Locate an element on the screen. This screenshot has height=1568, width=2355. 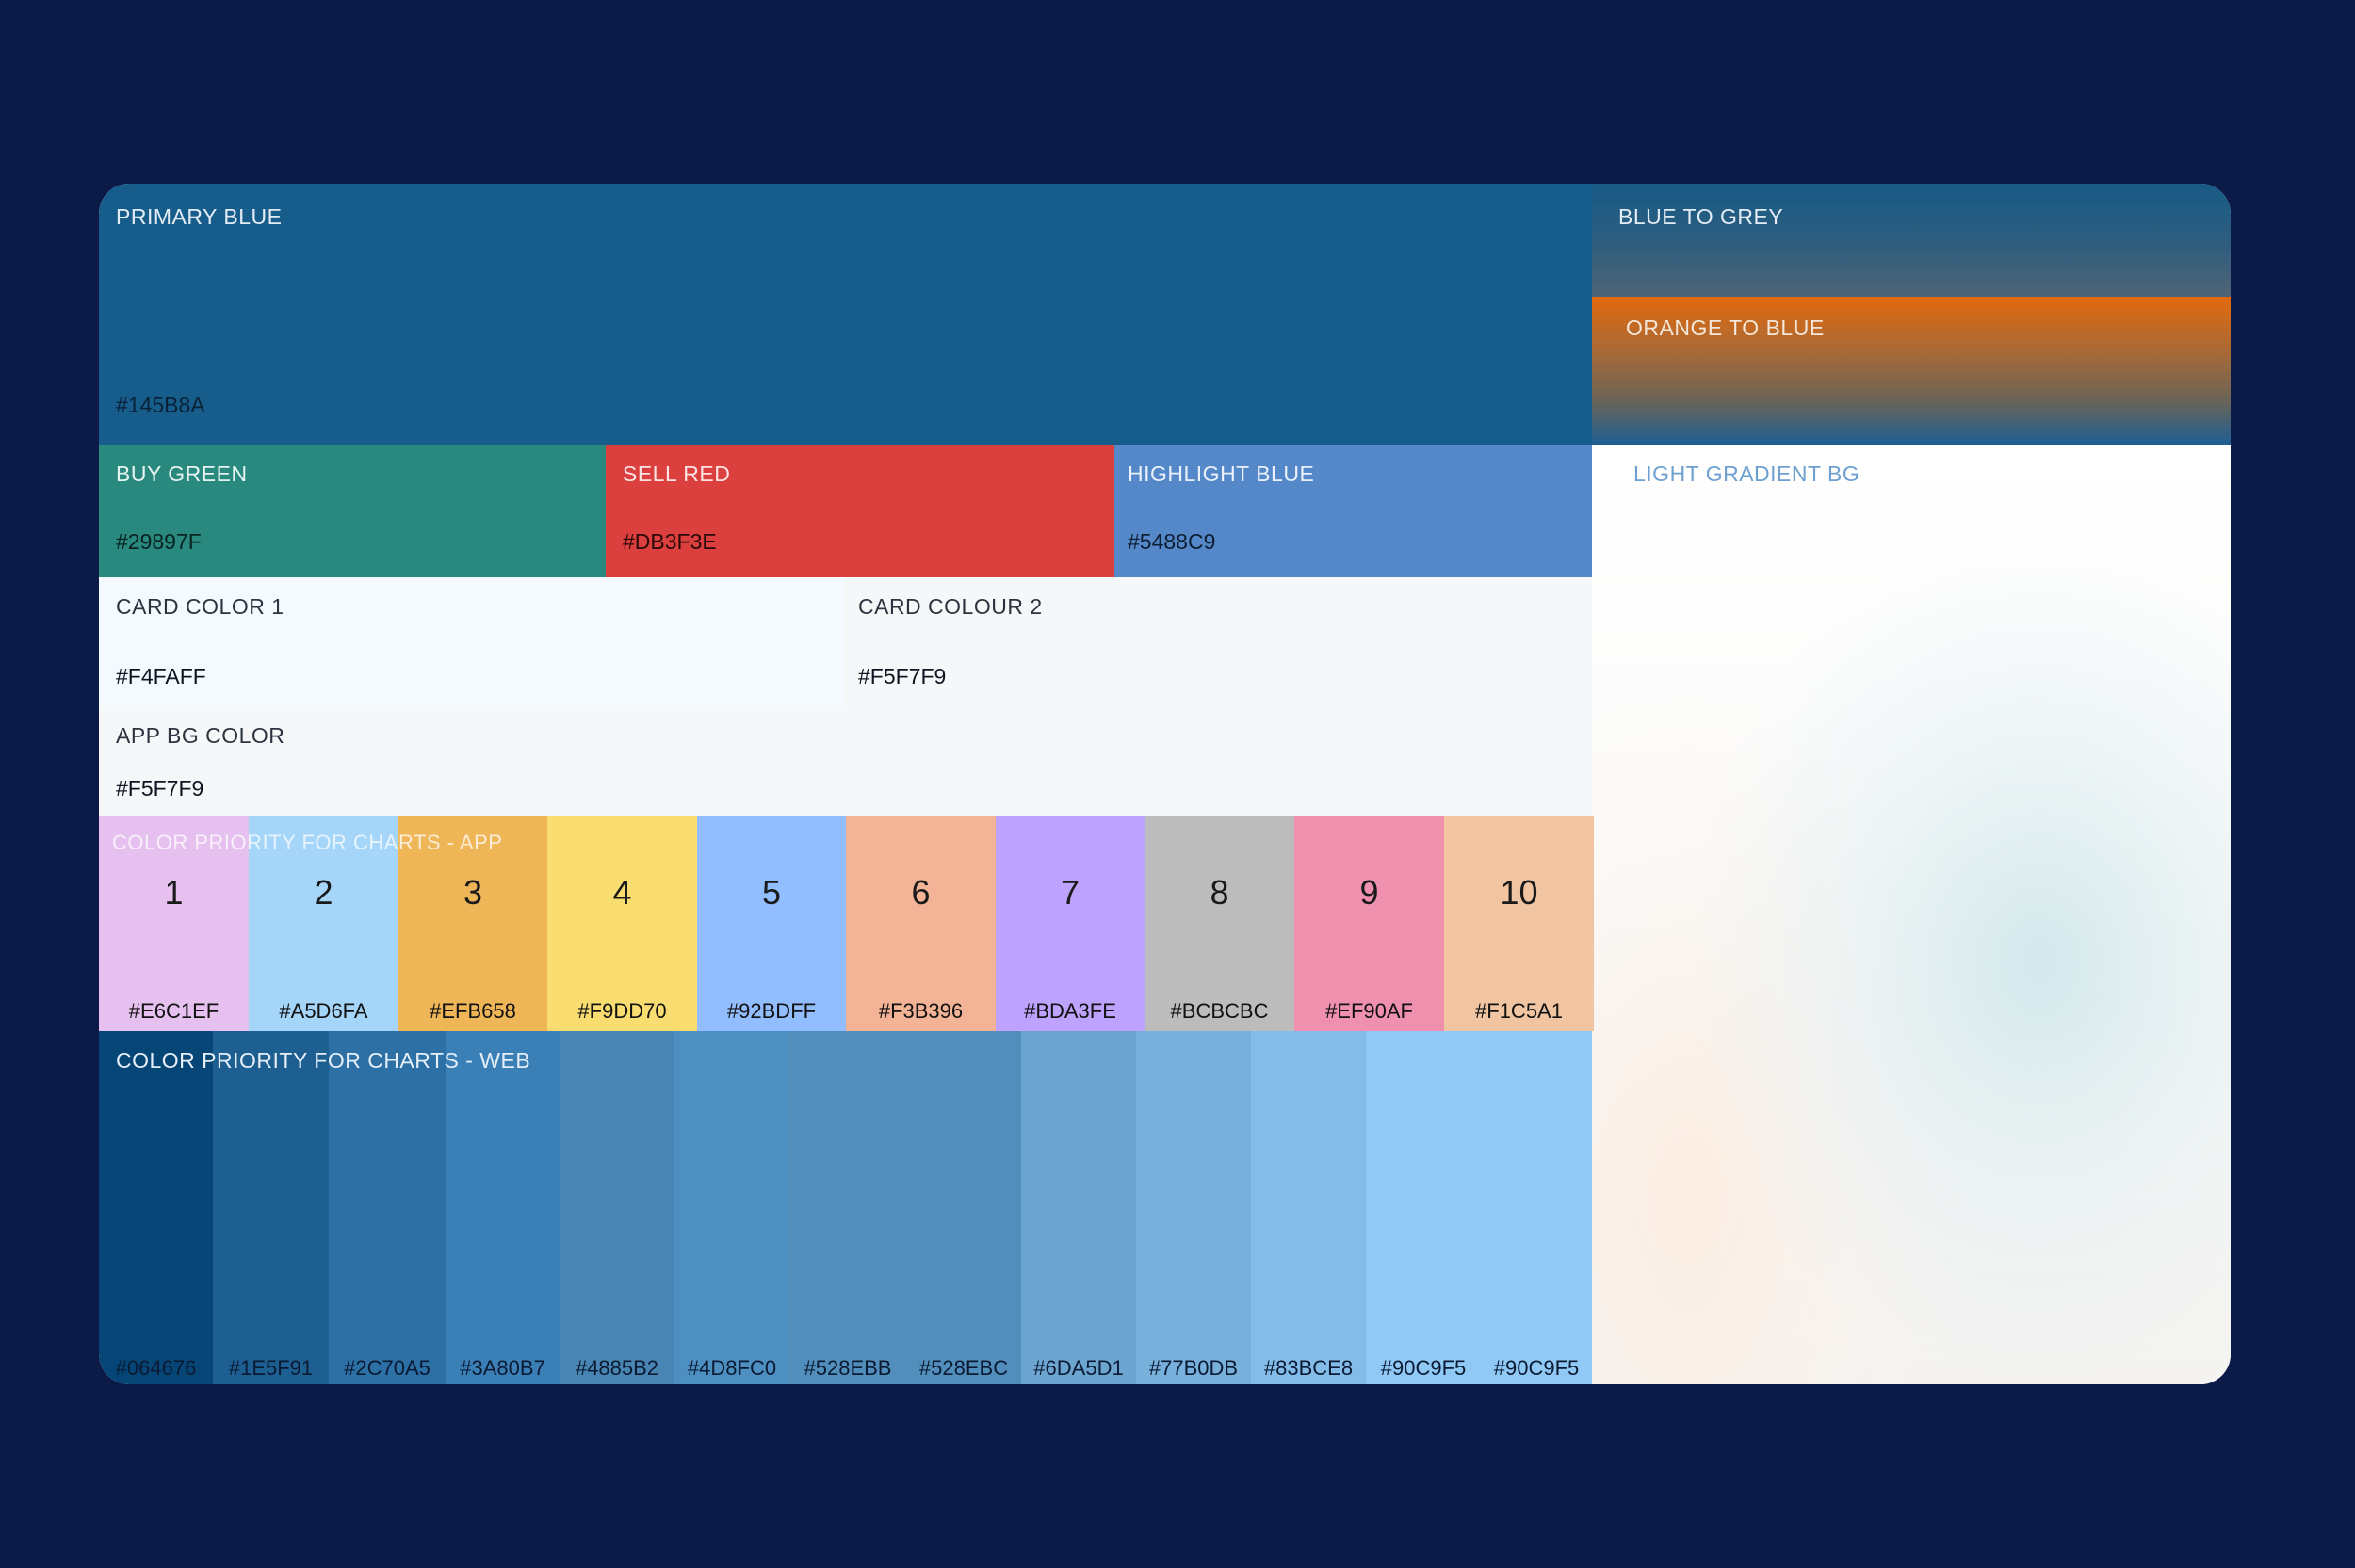
app-chart-priority-number: 5 is located at coordinates (771, 892).